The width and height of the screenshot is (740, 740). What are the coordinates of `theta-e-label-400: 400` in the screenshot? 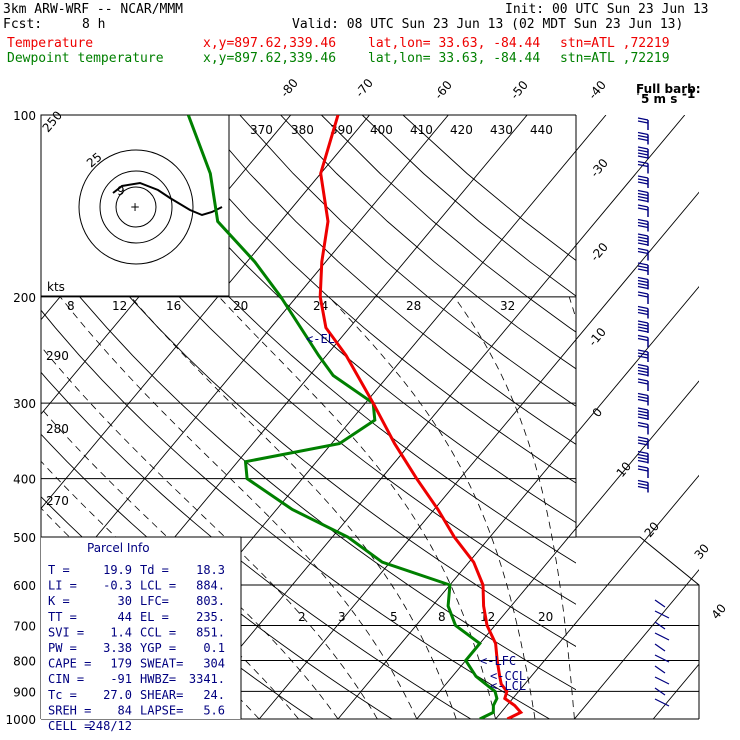 It's located at (381, 130).